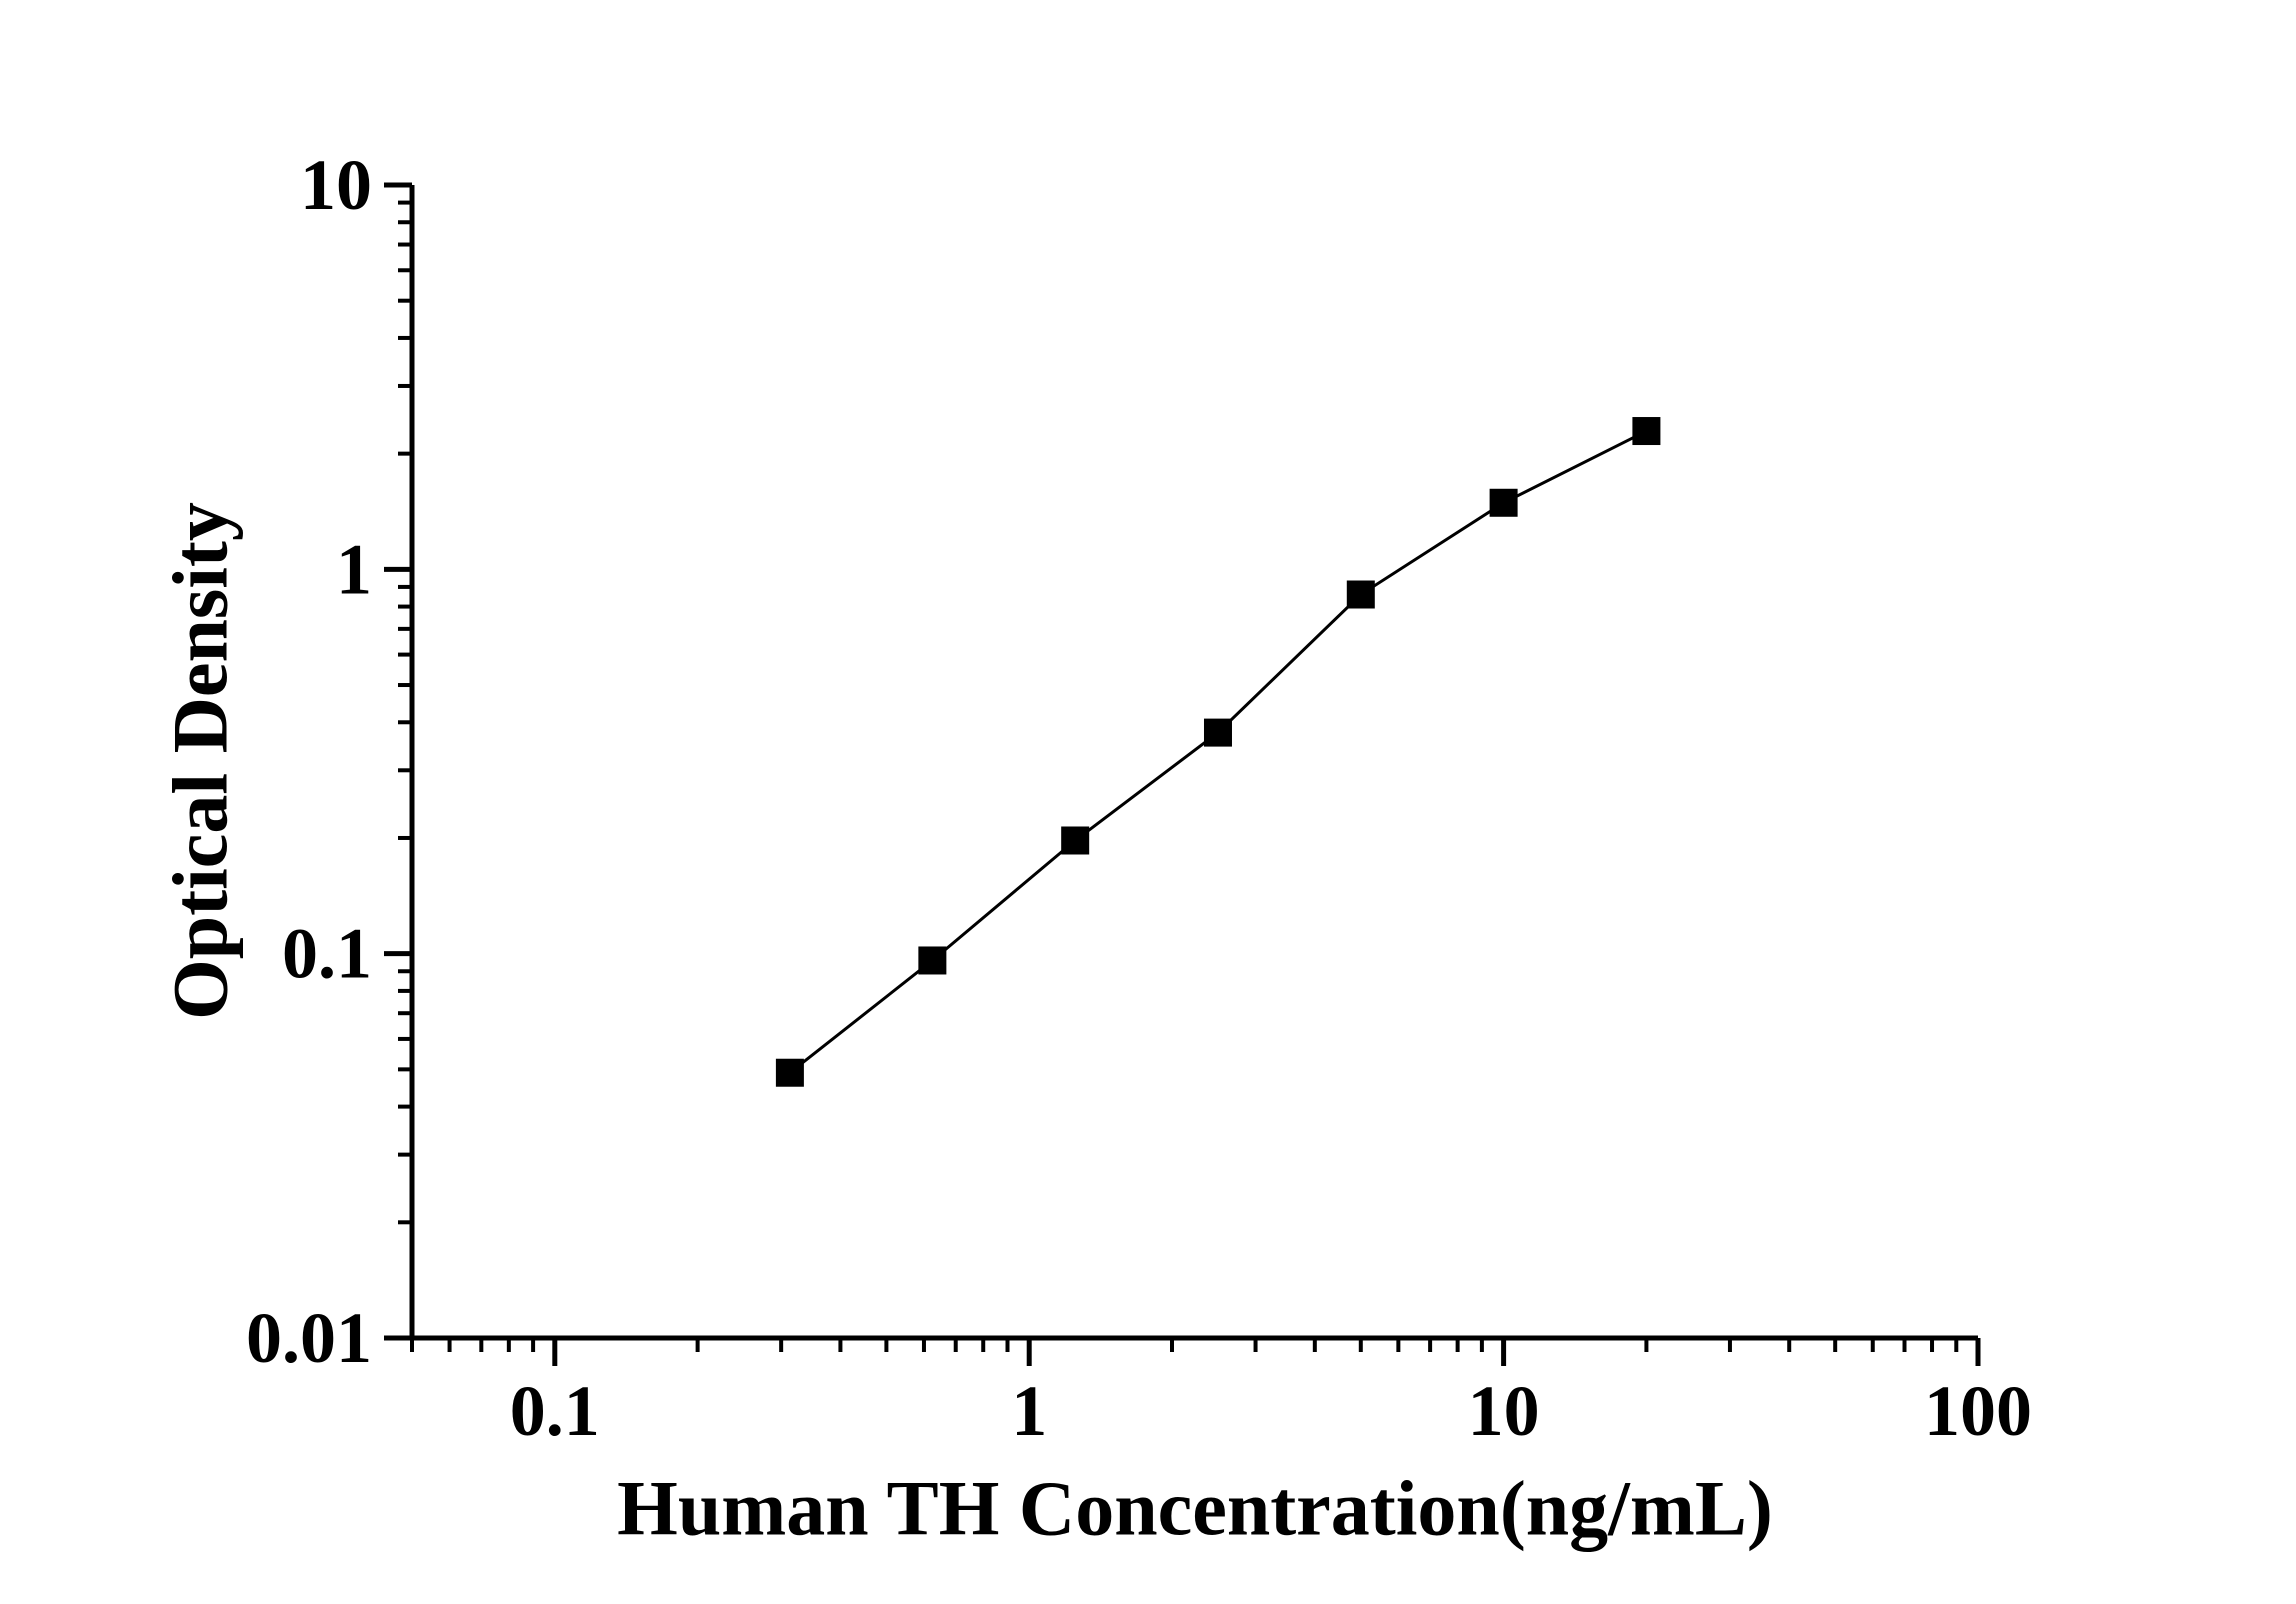  Describe the element at coordinates (200, 761) in the screenshot. I see `y-axis-title: Optical Density` at that location.